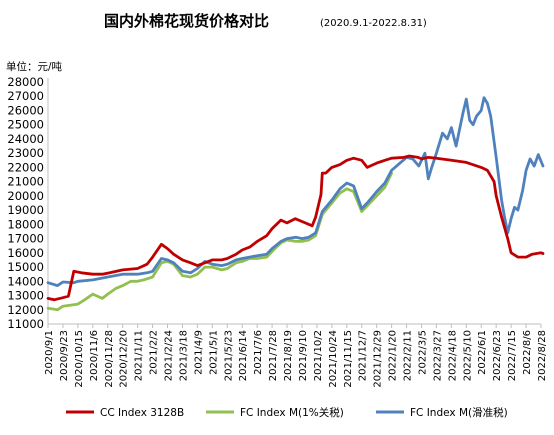 This screenshot has width=554, height=435. Describe the element at coordinates (333, 359) in the screenshot. I see `x-tick-label: 2021/10/24` at that location.